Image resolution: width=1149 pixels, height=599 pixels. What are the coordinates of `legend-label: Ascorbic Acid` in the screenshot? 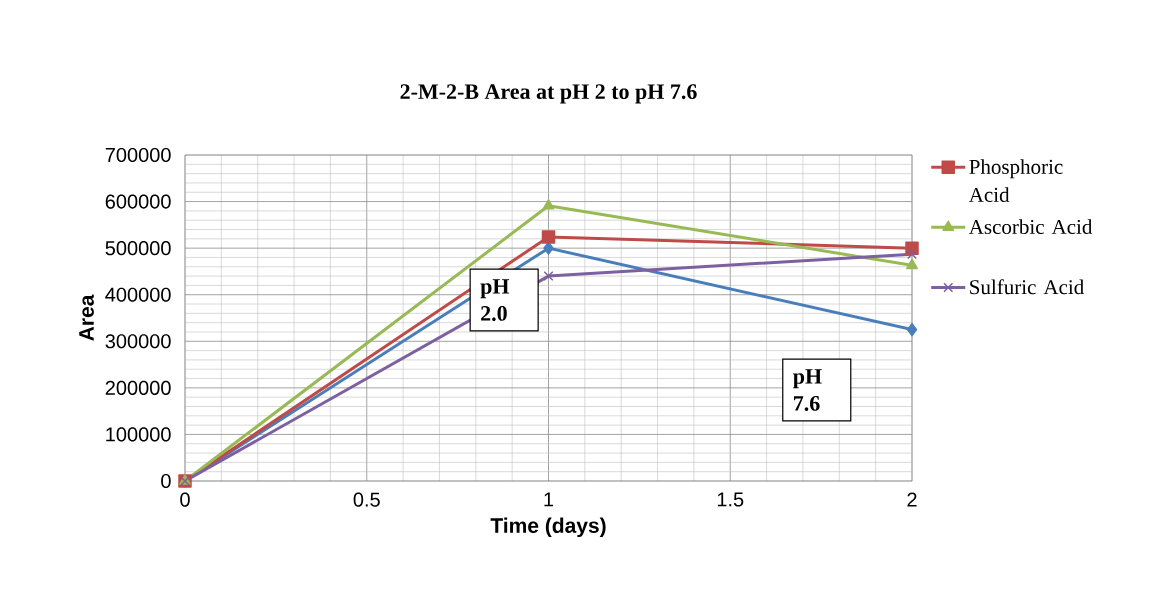 It's located at (1030, 227).